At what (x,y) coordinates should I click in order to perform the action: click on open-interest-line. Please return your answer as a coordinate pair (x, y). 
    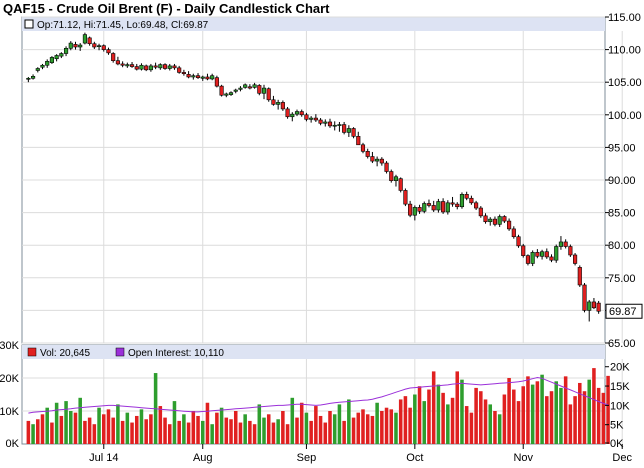
    Looking at the image, I should click on (318, 395).